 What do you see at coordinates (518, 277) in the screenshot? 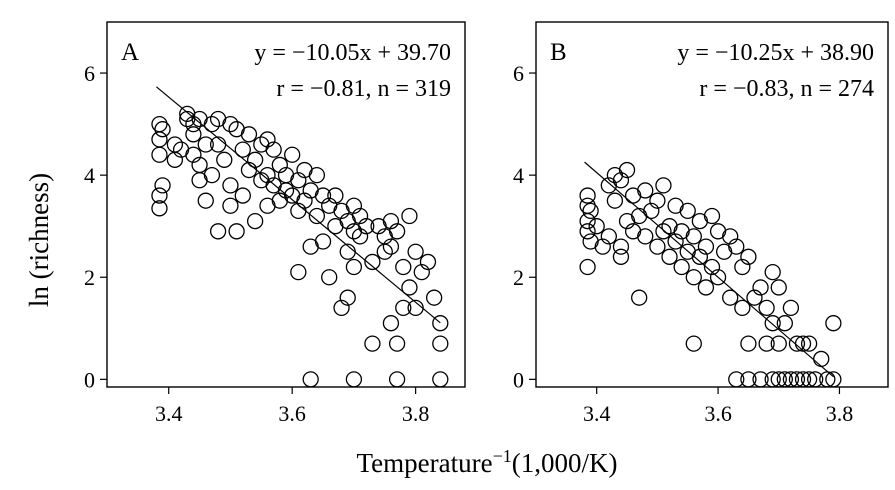
I see `y-tick-label: 2` at bounding box center [518, 277].